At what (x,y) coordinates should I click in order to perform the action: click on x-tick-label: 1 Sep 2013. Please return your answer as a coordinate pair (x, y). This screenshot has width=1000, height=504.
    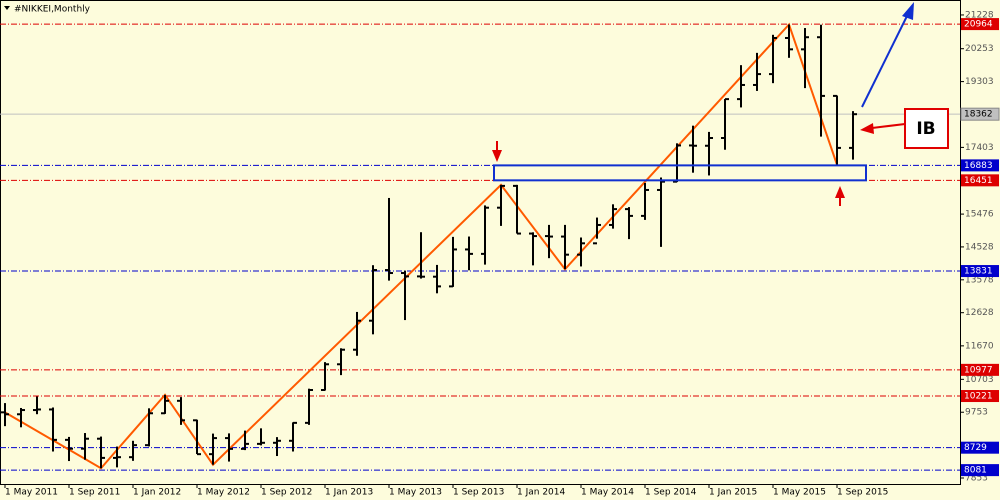
    Looking at the image, I should click on (478, 493).